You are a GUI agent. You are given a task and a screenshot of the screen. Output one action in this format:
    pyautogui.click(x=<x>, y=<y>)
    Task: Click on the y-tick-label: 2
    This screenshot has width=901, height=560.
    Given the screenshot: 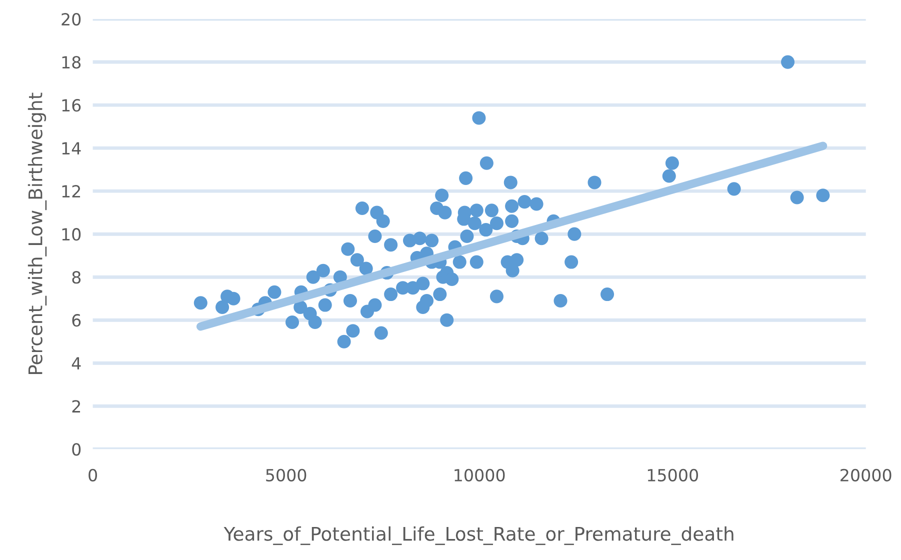 What is the action you would take?
    pyautogui.click(x=76, y=406)
    